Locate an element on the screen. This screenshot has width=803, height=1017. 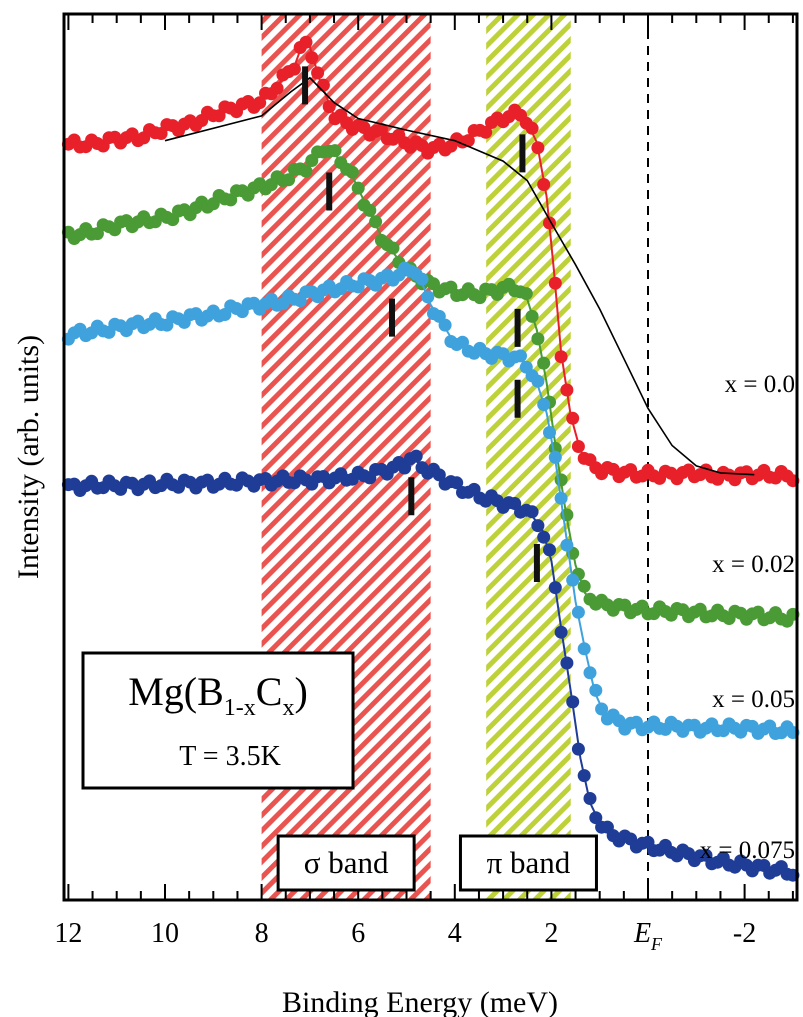
x-tick-label: 2 is located at coordinates (551, 933).